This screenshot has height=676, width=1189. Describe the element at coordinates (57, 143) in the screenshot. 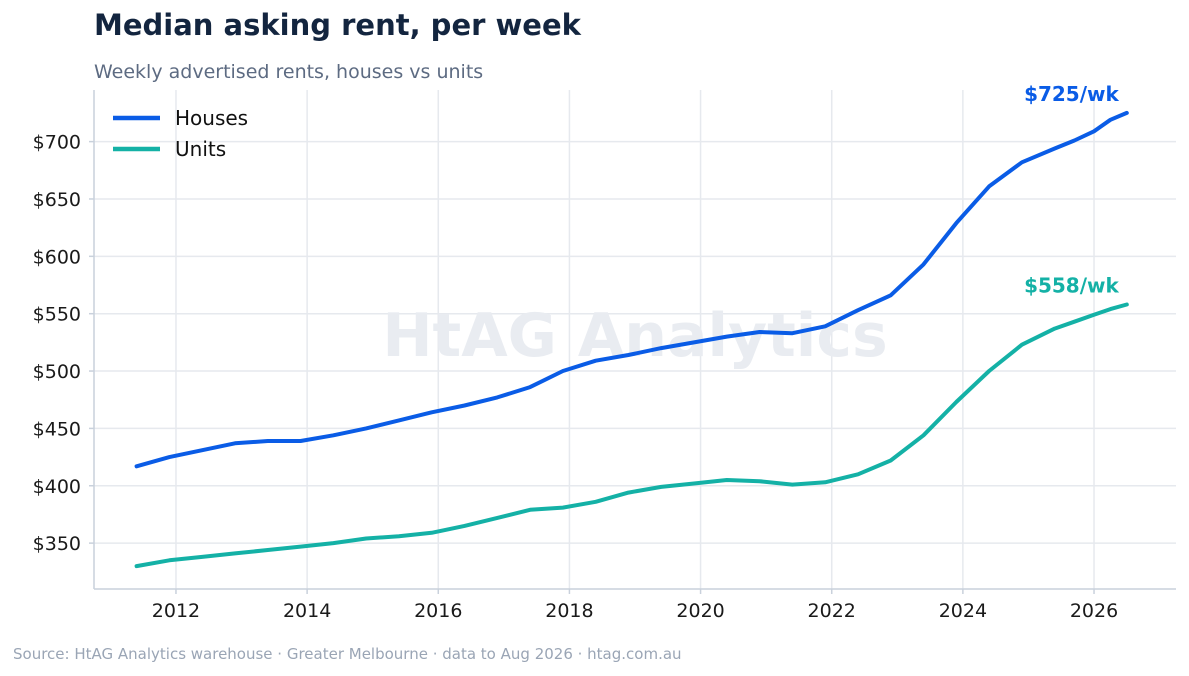

I see `y-tick-label: $700` at that location.